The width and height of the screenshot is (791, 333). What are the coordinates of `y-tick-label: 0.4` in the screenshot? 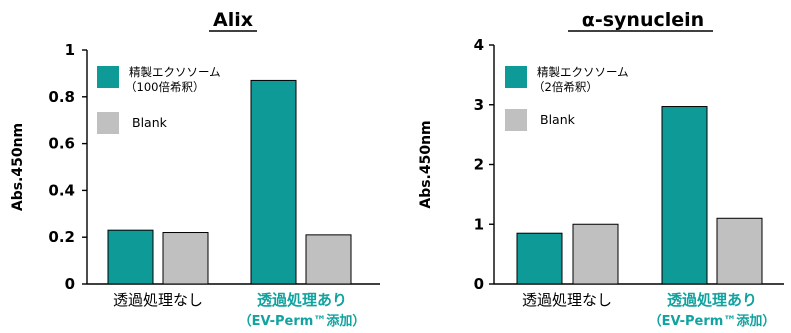 It's located at (61, 190).